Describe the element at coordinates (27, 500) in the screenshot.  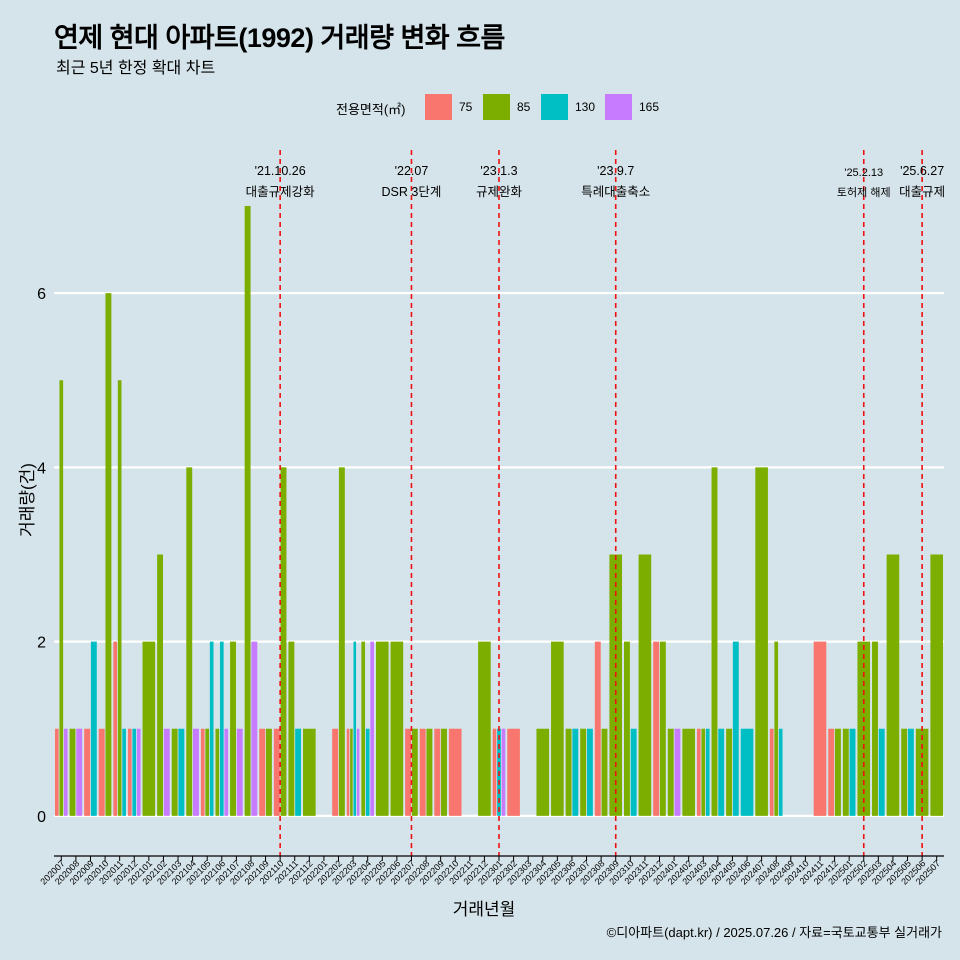
I see `y-axis-title: 거래량(건)` at that location.